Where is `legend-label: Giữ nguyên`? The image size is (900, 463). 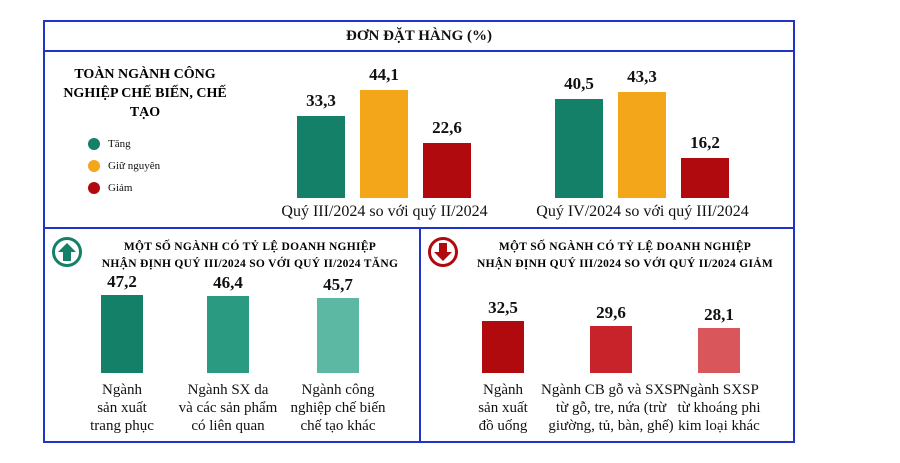 legend-label: Giữ nguyên is located at coordinates (134, 166).